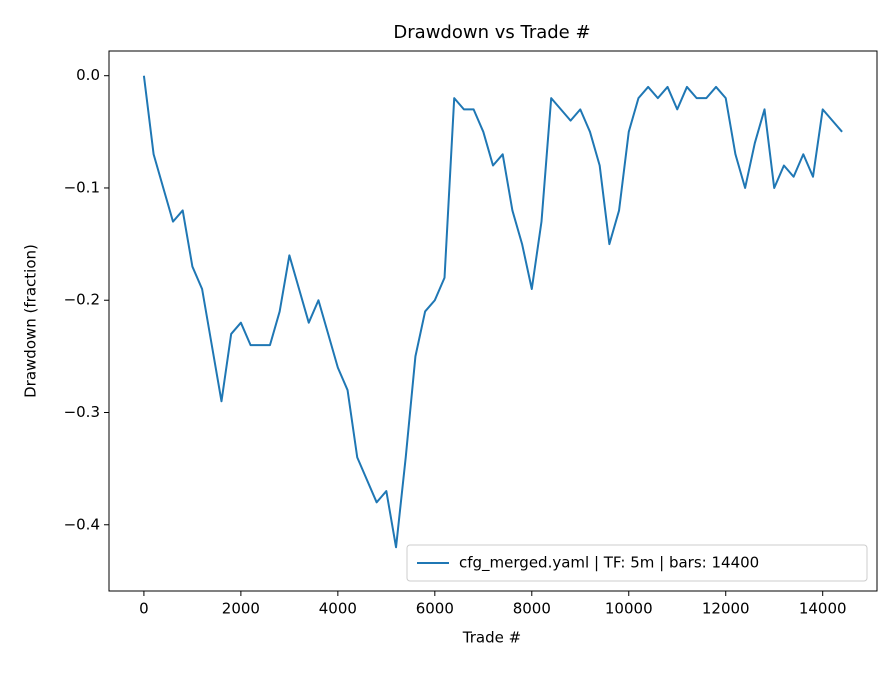 The width and height of the screenshot is (896, 676). I want to click on y-tick-label: −0.3, so click(82, 412).